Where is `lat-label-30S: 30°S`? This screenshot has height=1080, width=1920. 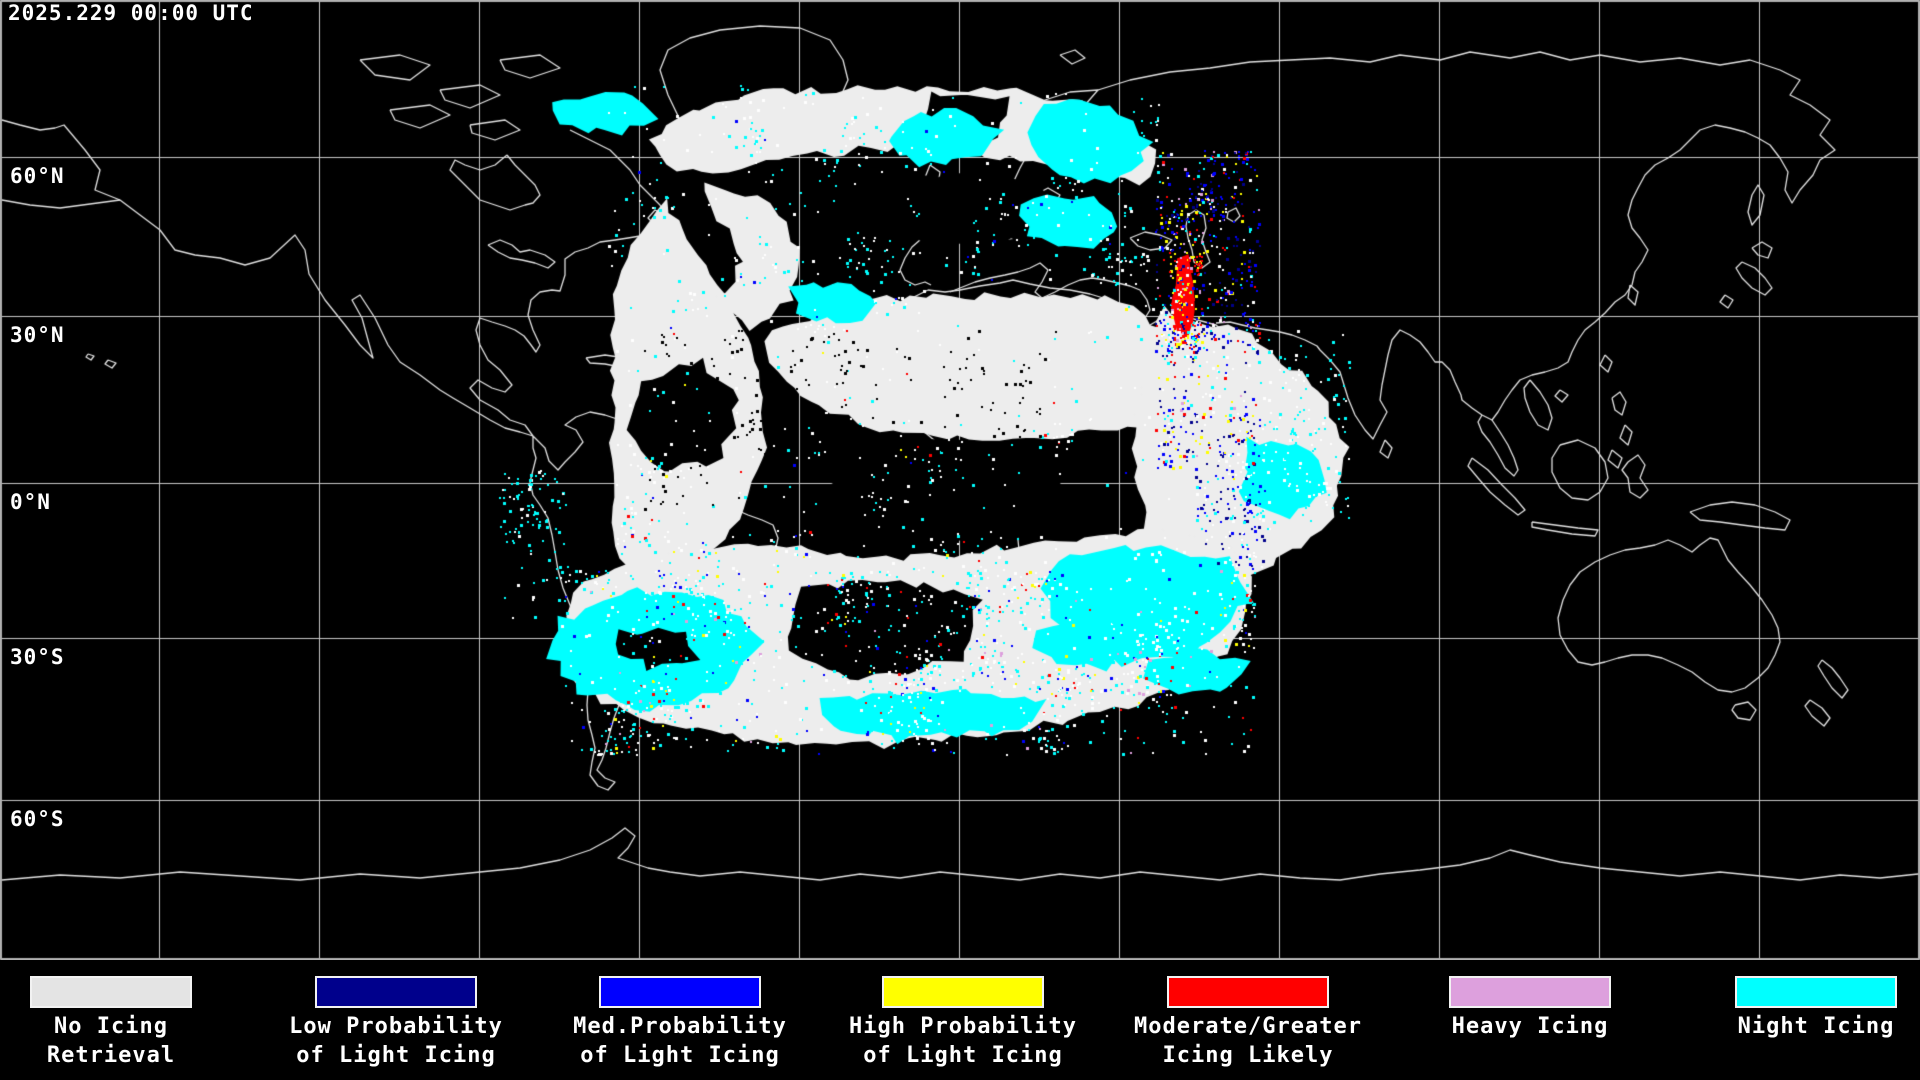 lat-label-30S: 30°S is located at coordinates (37, 657).